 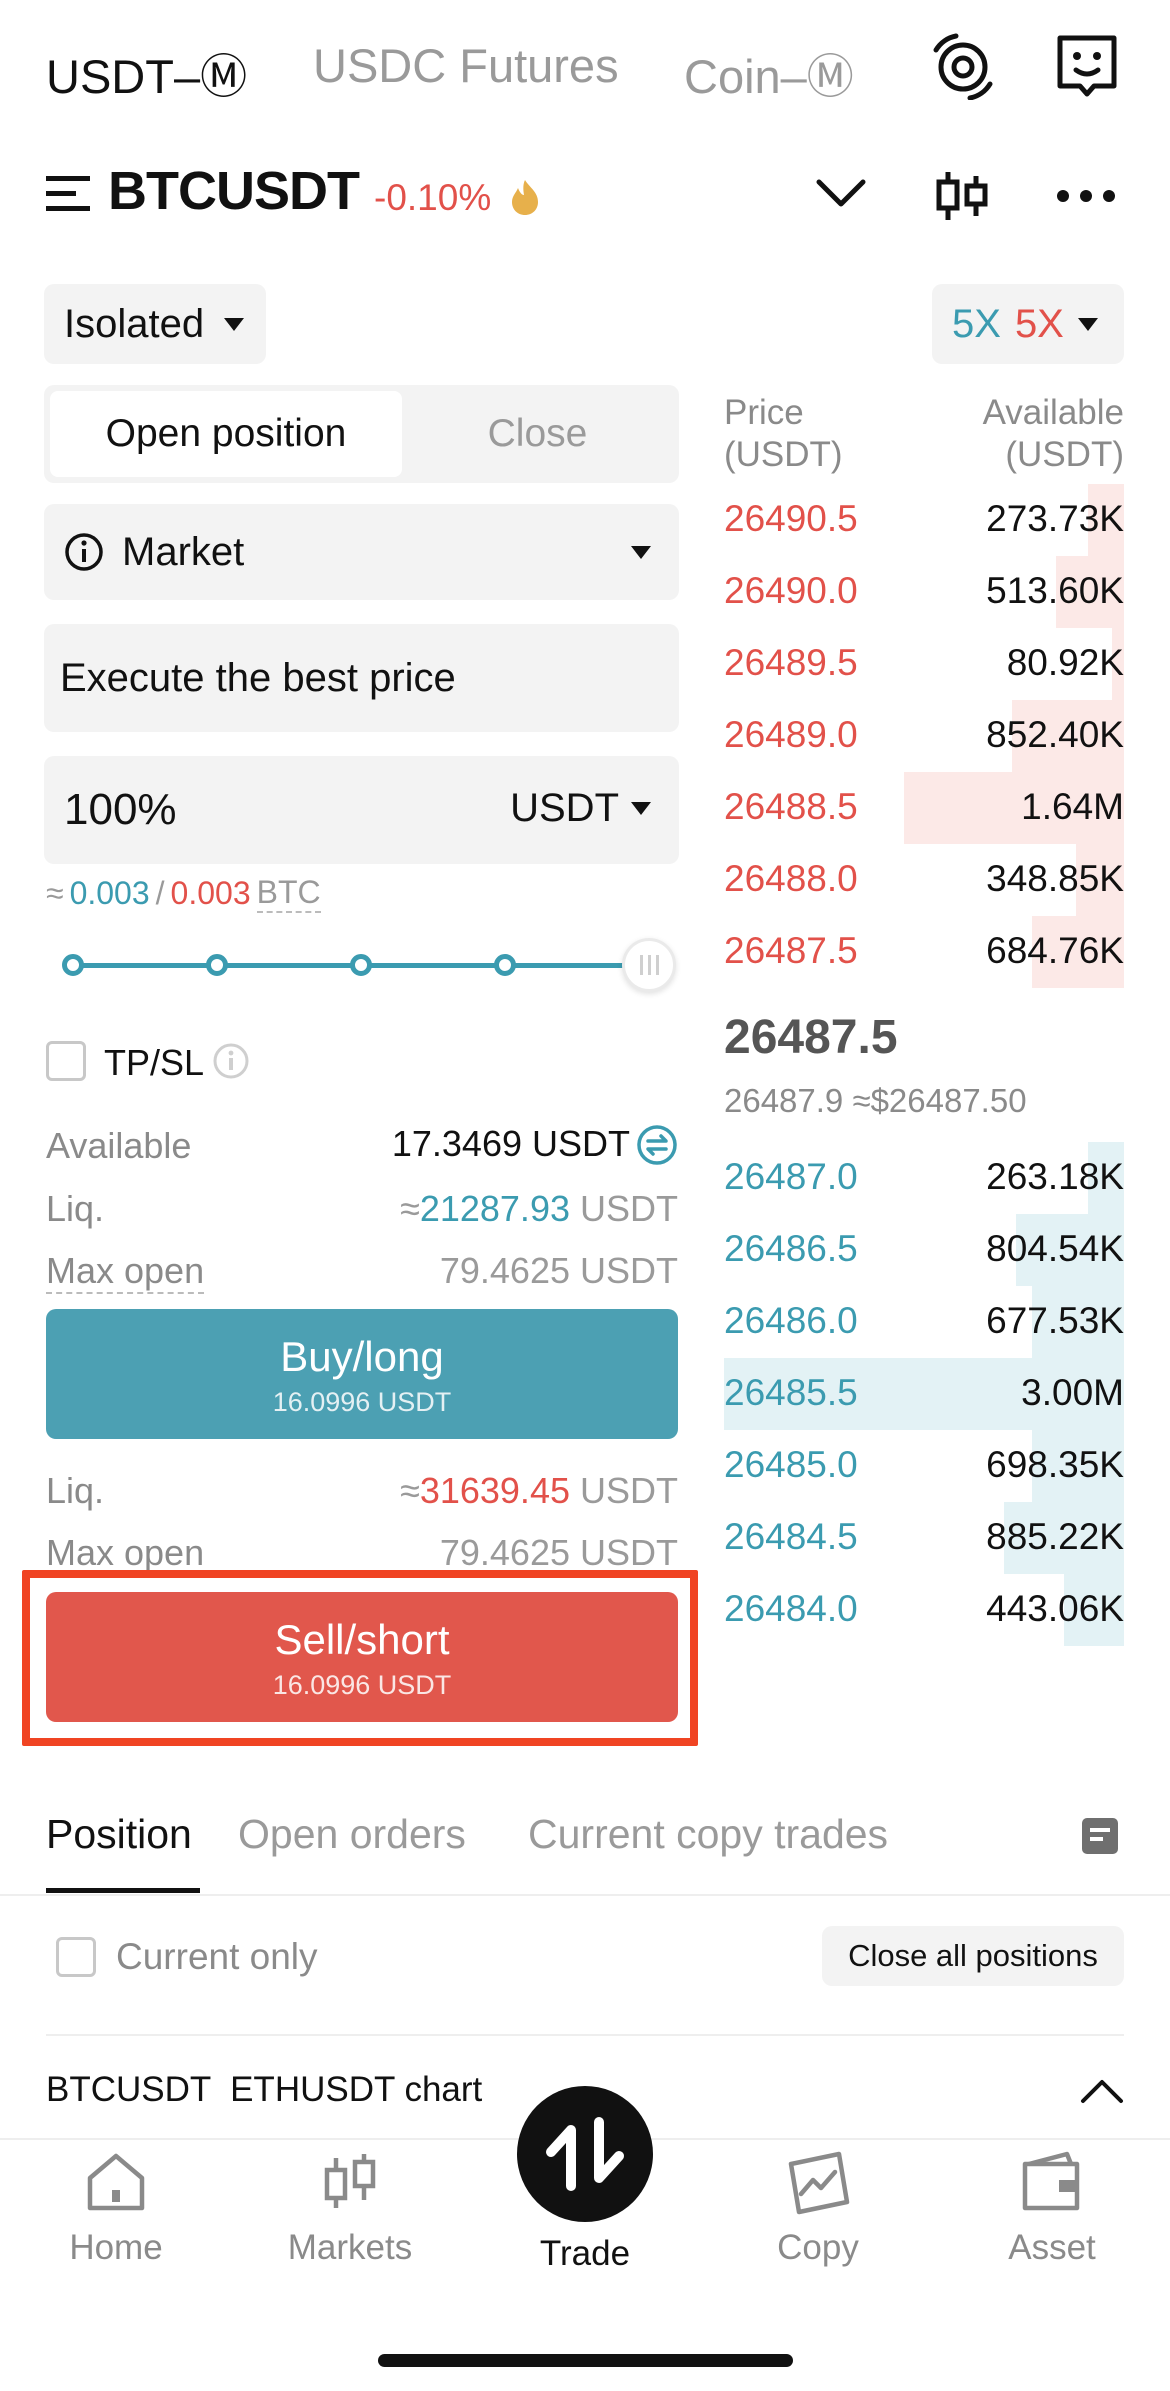 I want to click on ask-price: 26490.0, so click(x=791, y=590).